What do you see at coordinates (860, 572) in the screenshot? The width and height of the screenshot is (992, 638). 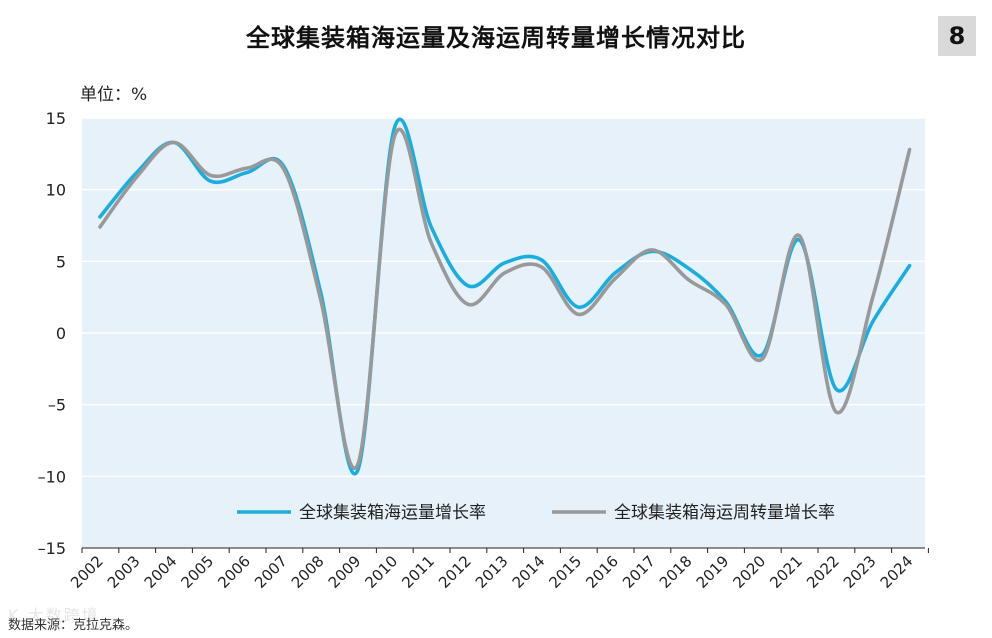 I see `x-tick-label: 2023` at bounding box center [860, 572].